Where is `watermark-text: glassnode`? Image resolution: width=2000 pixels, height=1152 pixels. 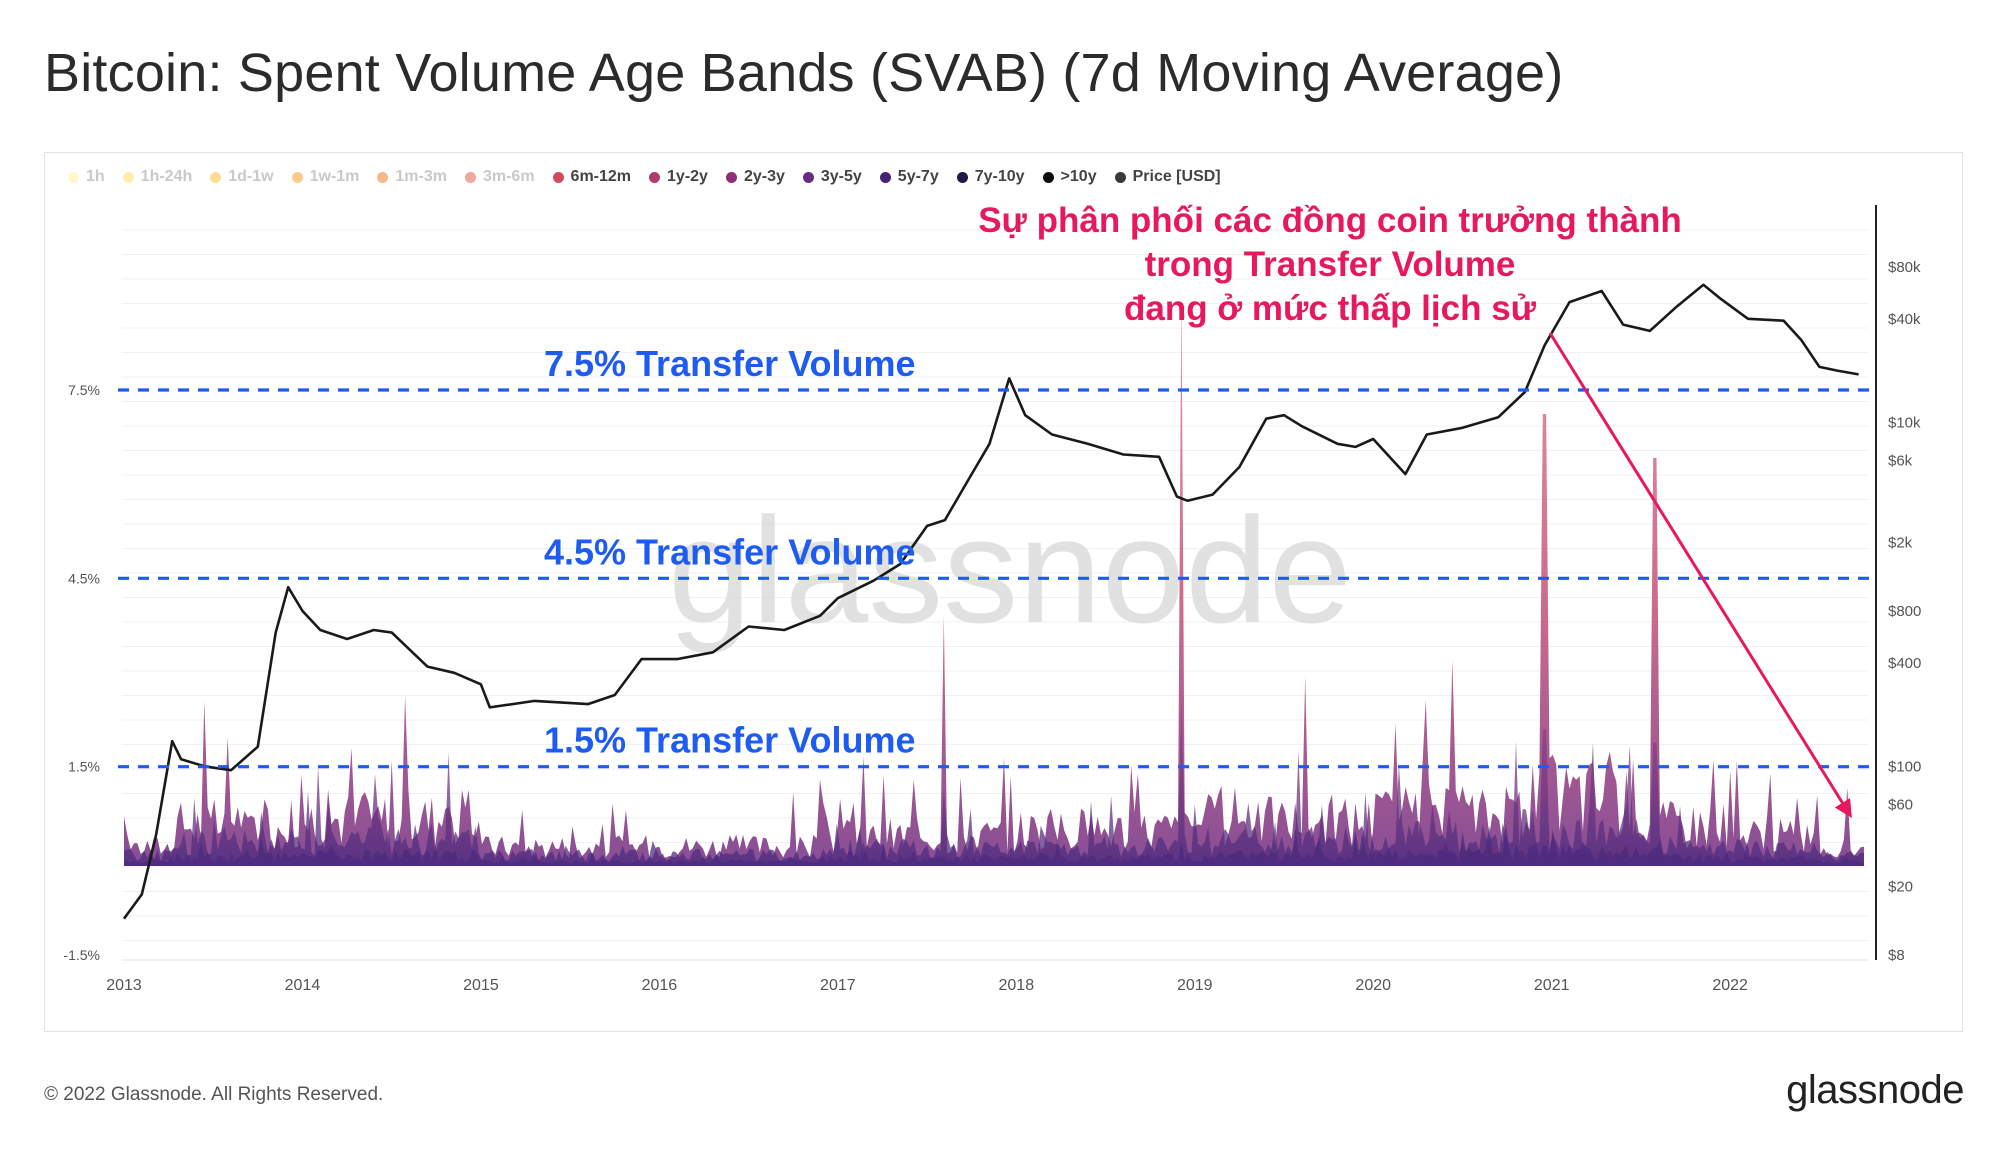
watermark-text: glassnode is located at coordinates (1010, 570).